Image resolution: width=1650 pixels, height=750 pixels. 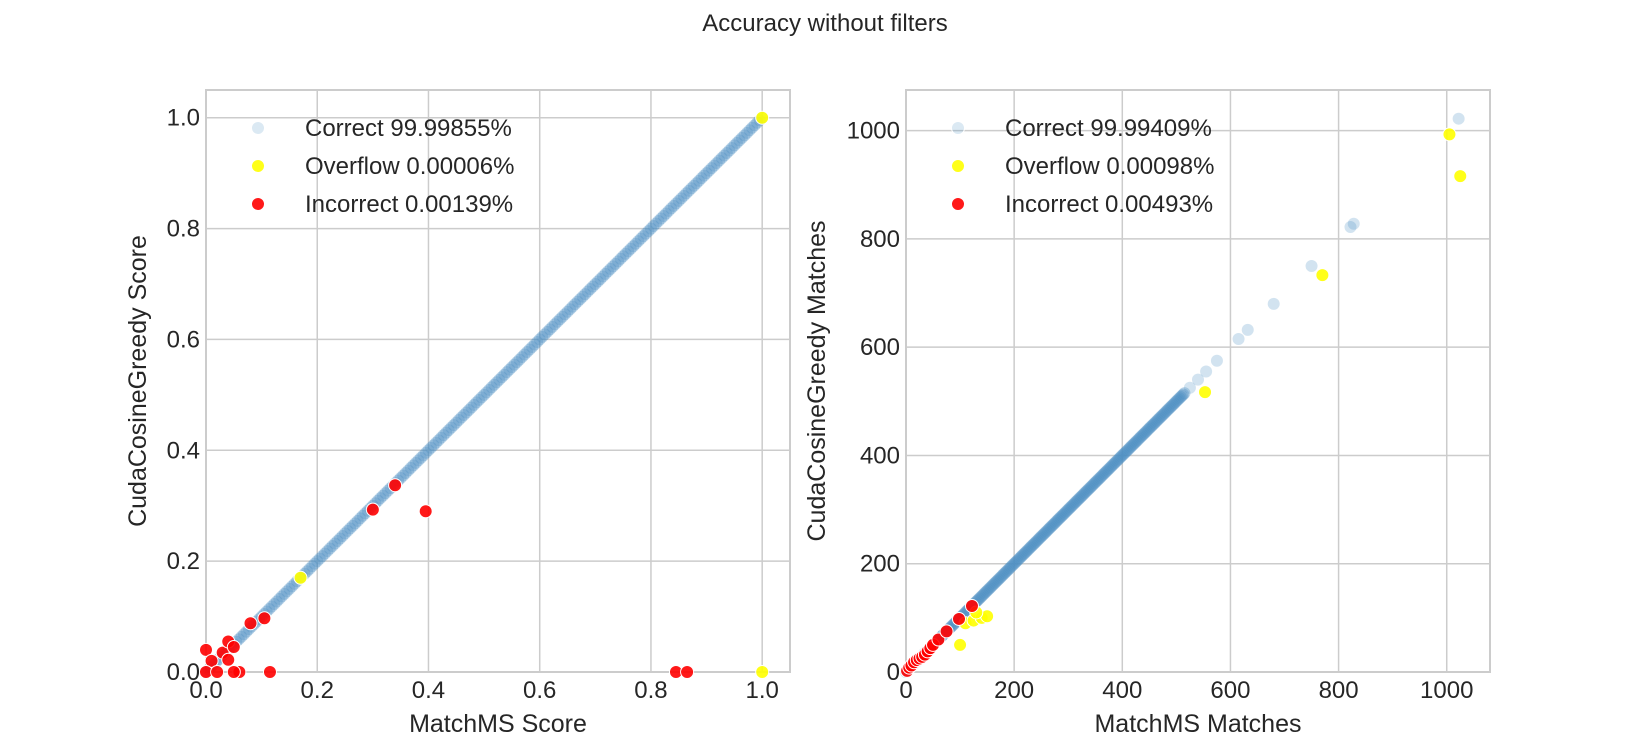 What do you see at coordinates (1339, 690) in the screenshot?
I see `right-x-tick-label: 800` at bounding box center [1339, 690].